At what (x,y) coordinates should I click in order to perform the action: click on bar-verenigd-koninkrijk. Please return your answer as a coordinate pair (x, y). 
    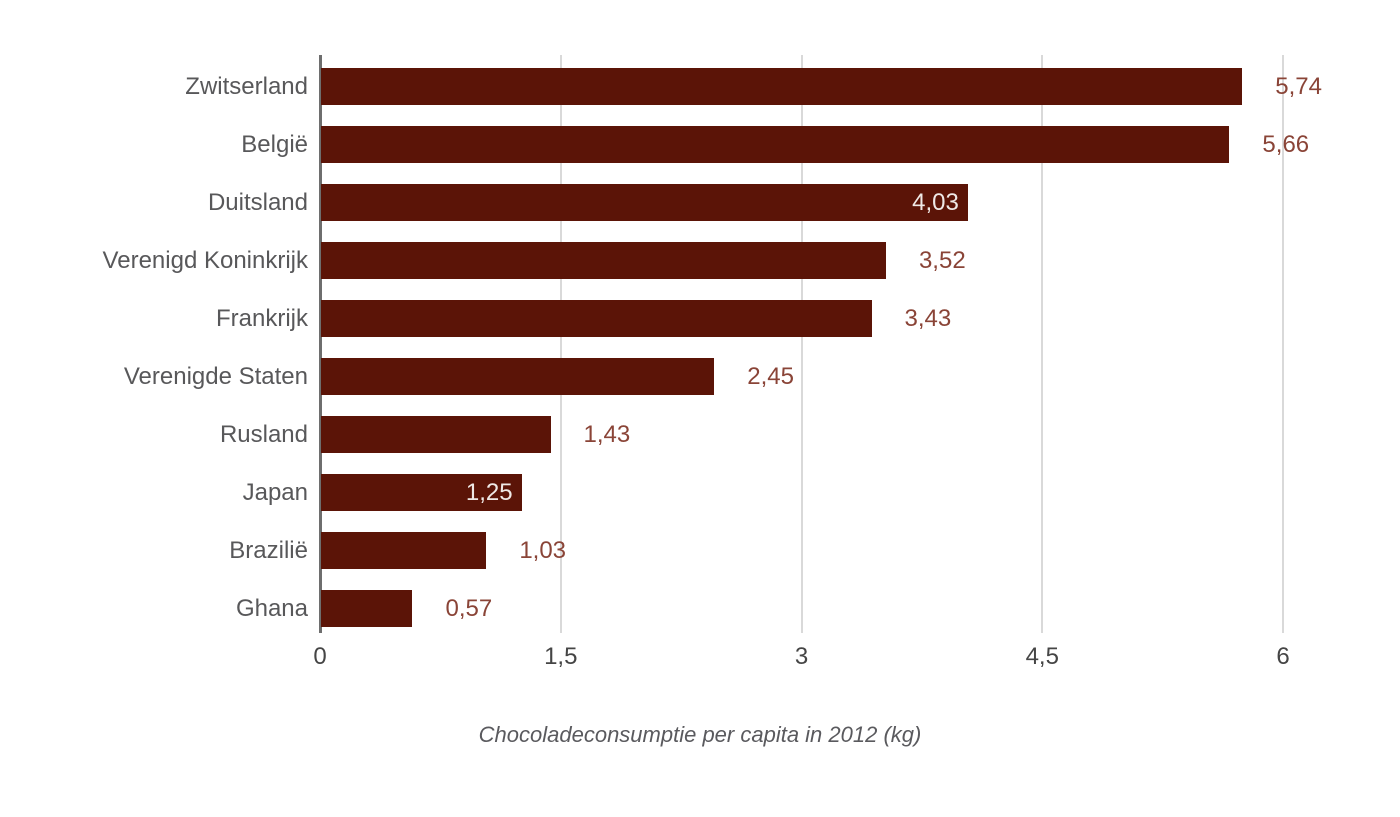
    Looking at the image, I should click on (603, 260).